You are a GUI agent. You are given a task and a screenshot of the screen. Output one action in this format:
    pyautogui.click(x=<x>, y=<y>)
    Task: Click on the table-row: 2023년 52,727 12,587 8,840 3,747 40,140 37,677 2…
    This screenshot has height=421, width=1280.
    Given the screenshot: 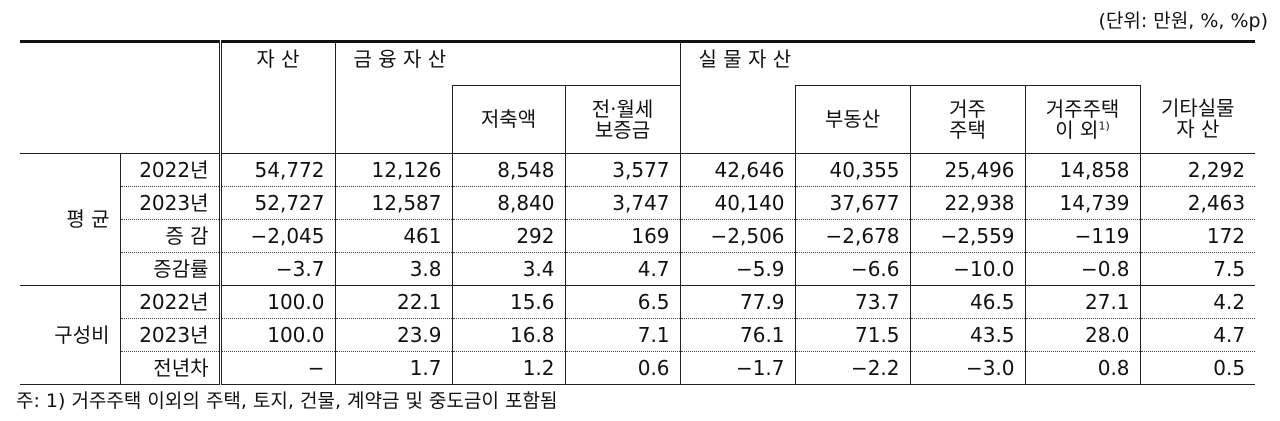 What is the action you would take?
    pyautogui.click(x=638, y=203)
    